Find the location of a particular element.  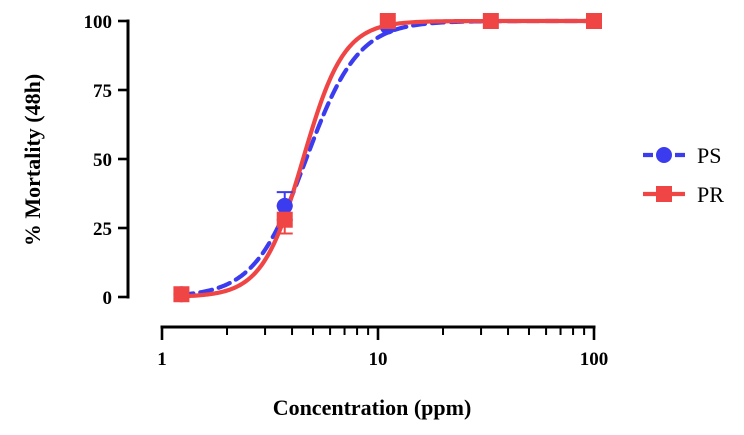

x-axis-title: Concentration (ppm) is located at coordinates (372, 407).